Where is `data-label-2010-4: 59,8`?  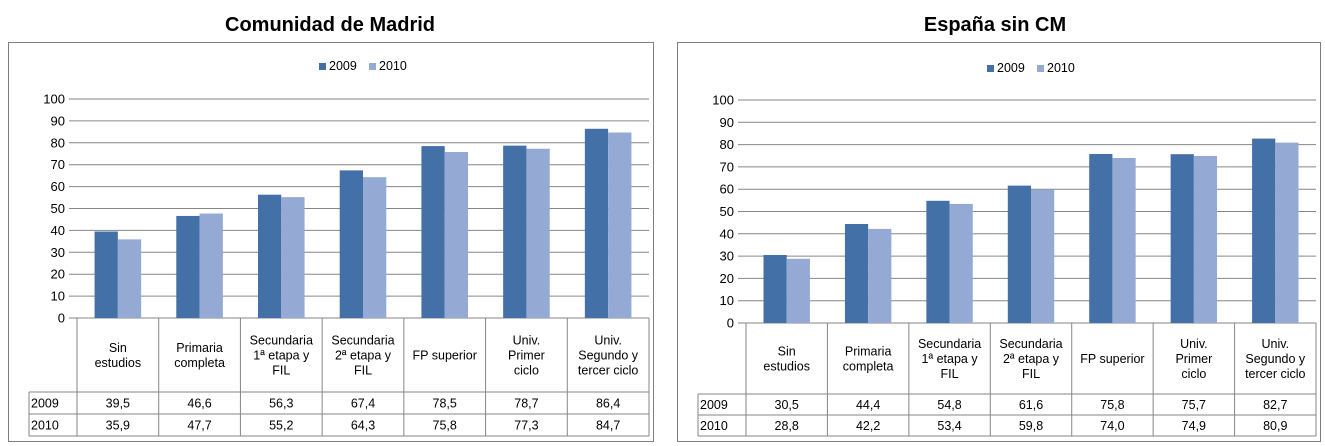 data-label-2010-4: 59,8 is located at coordinates (1031, 426).